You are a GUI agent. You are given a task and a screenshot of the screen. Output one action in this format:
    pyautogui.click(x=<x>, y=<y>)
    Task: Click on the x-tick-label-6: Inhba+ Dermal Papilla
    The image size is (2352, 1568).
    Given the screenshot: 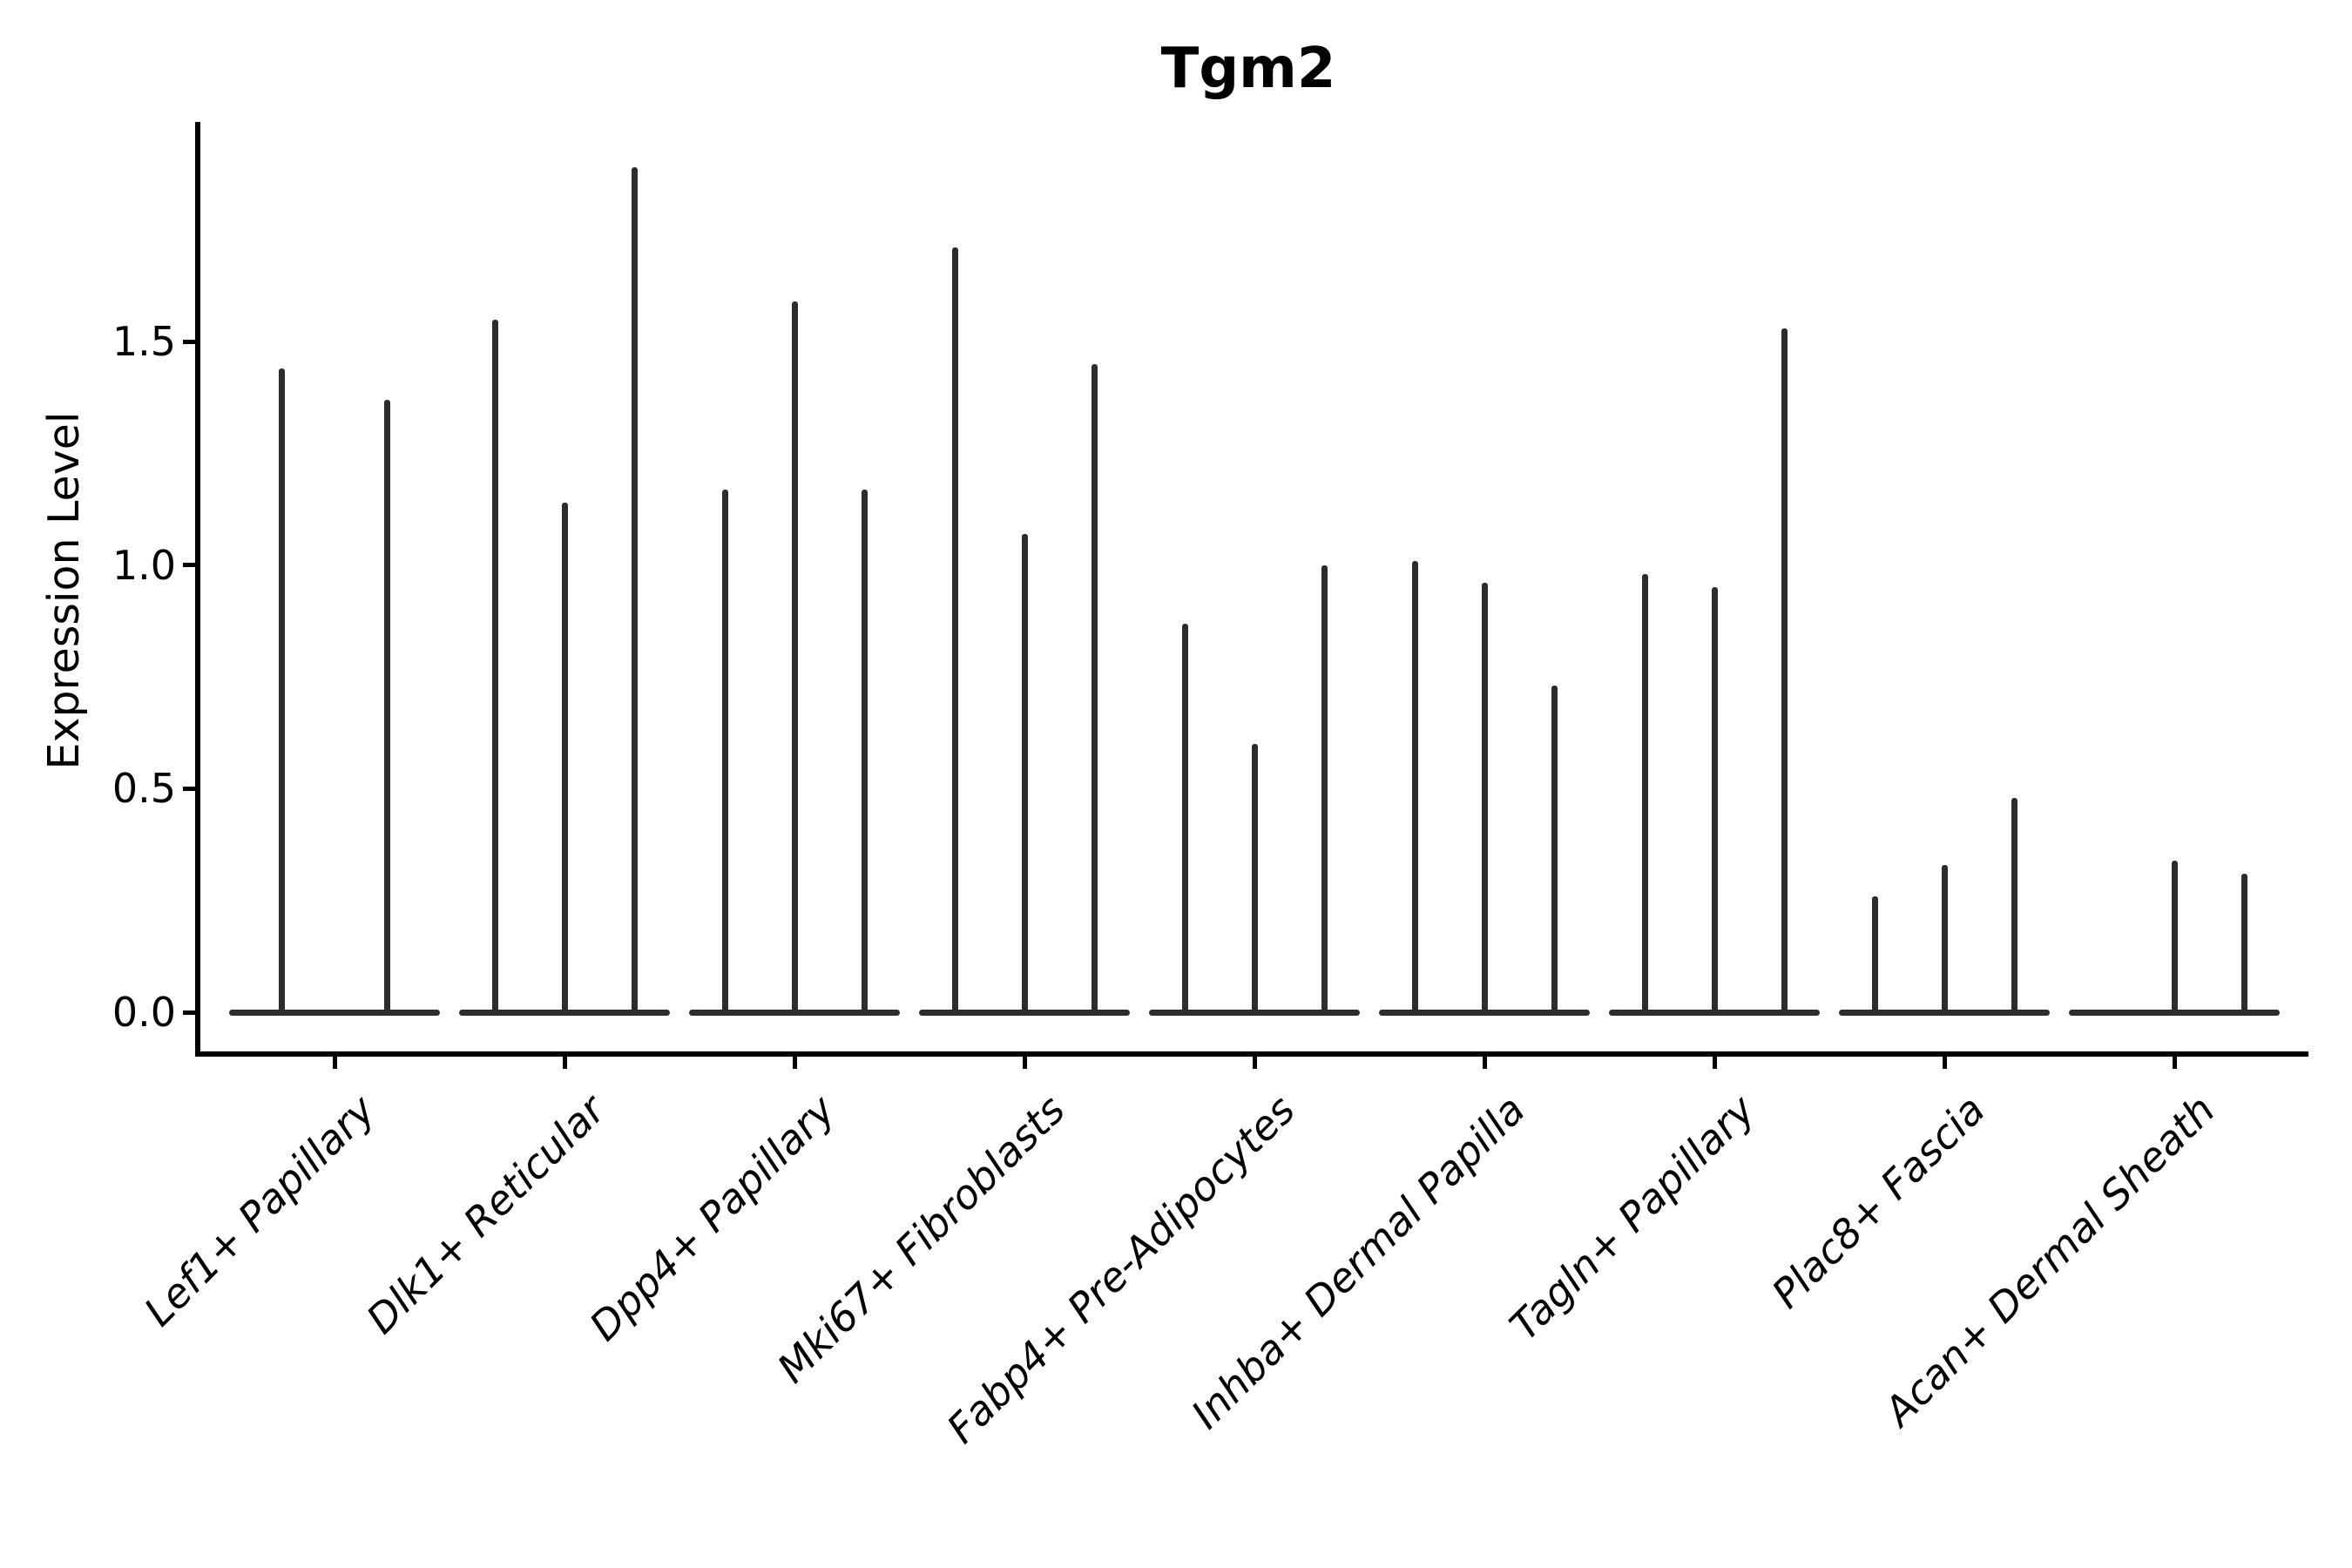 What is the action you would take?
    pyautogui.click(x=1358, y=1261)
    